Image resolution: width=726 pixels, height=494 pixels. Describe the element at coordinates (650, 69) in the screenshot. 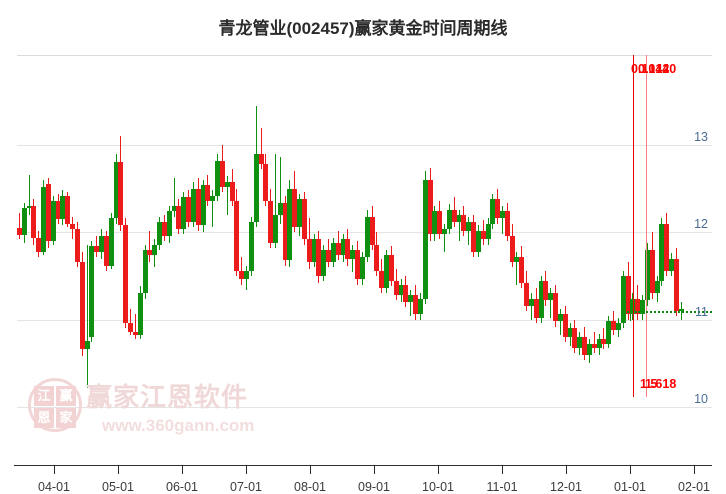

I see `gann-top-ratio-label: 0.1014` at that location.